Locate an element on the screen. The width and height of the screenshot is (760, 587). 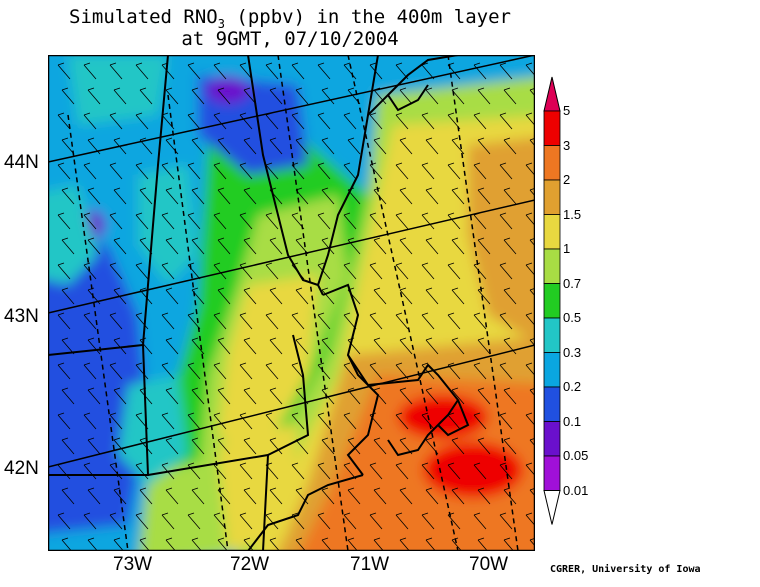
colorbar-top-arrow is located at coordinates (552, 94).